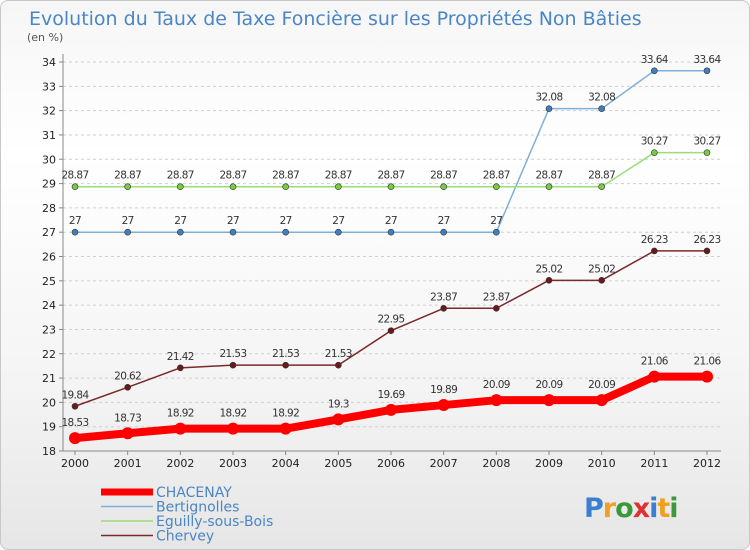 This screenshot has width=750, height=550. Describe the element at coordinates (707, 463) in the screenshot. I see `x-tick-label: 2012` at that location.